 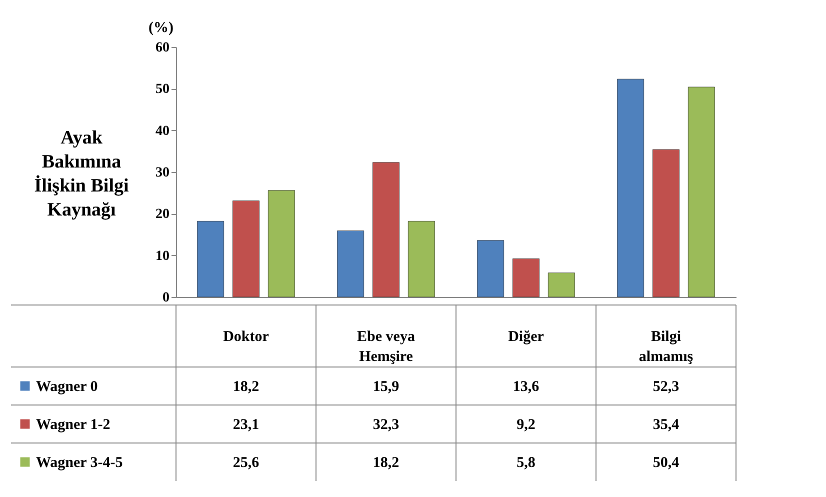 What do you see at coordinates (163, 131) in the screenshot?
I see `y-tick-label: 40` at bounding box center [163, 131].